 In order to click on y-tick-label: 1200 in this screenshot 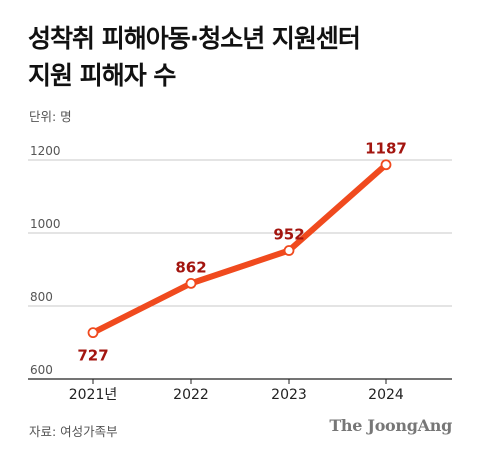, I will do `click(45, 151)`.